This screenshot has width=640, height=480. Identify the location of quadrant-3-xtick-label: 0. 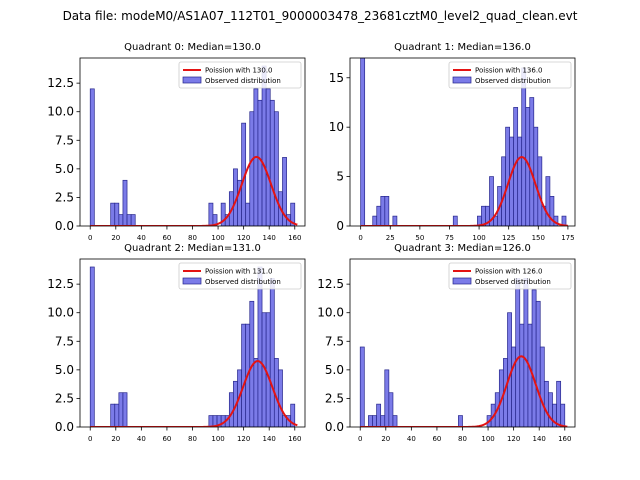
(360, 439).